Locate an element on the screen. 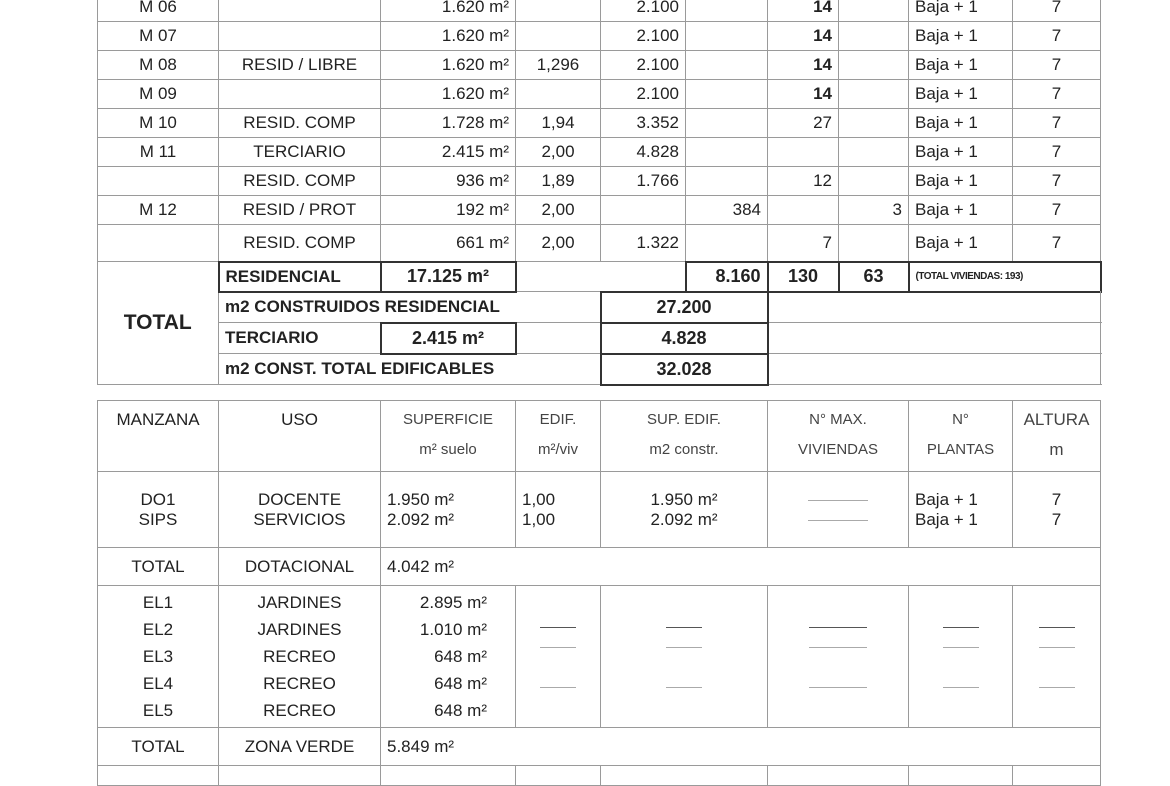 This screenshot has width=1170, height=786. cell-superficie: 1.728 m² is located at coordinates (448, 123).